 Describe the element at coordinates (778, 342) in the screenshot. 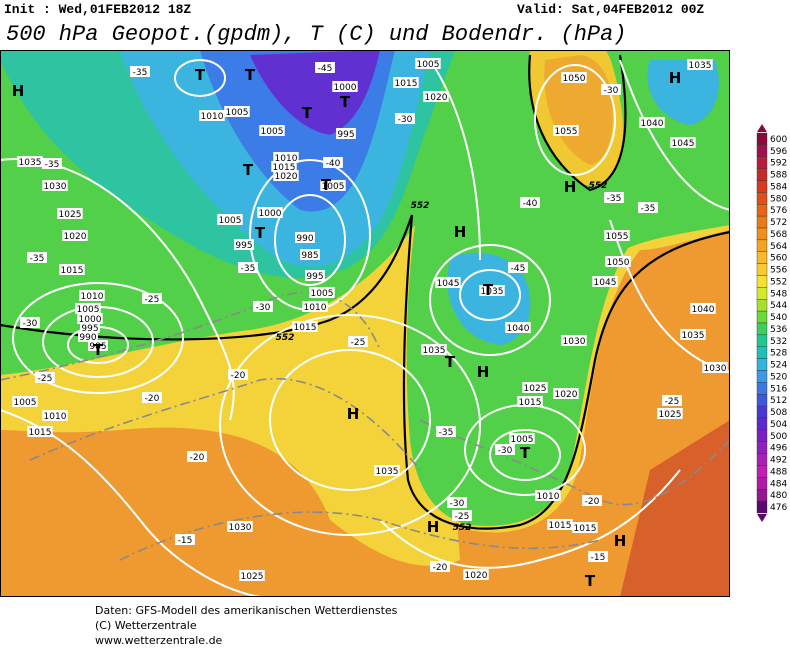

I see `legend-label: 532` at that location.